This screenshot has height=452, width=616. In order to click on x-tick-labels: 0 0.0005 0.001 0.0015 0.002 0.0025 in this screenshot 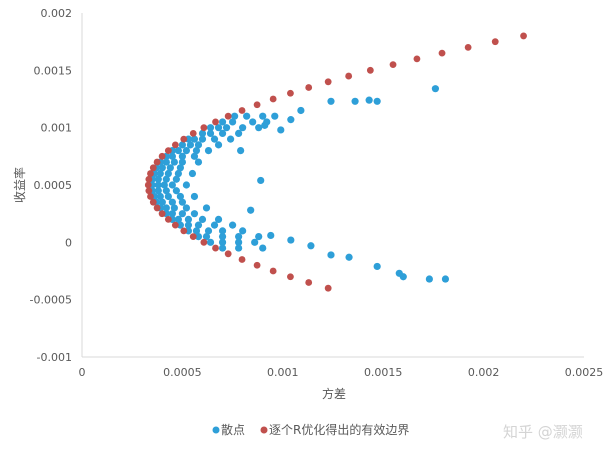, I will do `click(341, 372)`.